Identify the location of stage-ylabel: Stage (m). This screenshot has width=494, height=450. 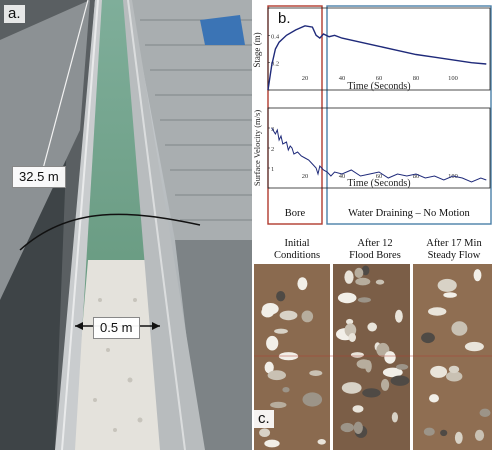
(257, 49).